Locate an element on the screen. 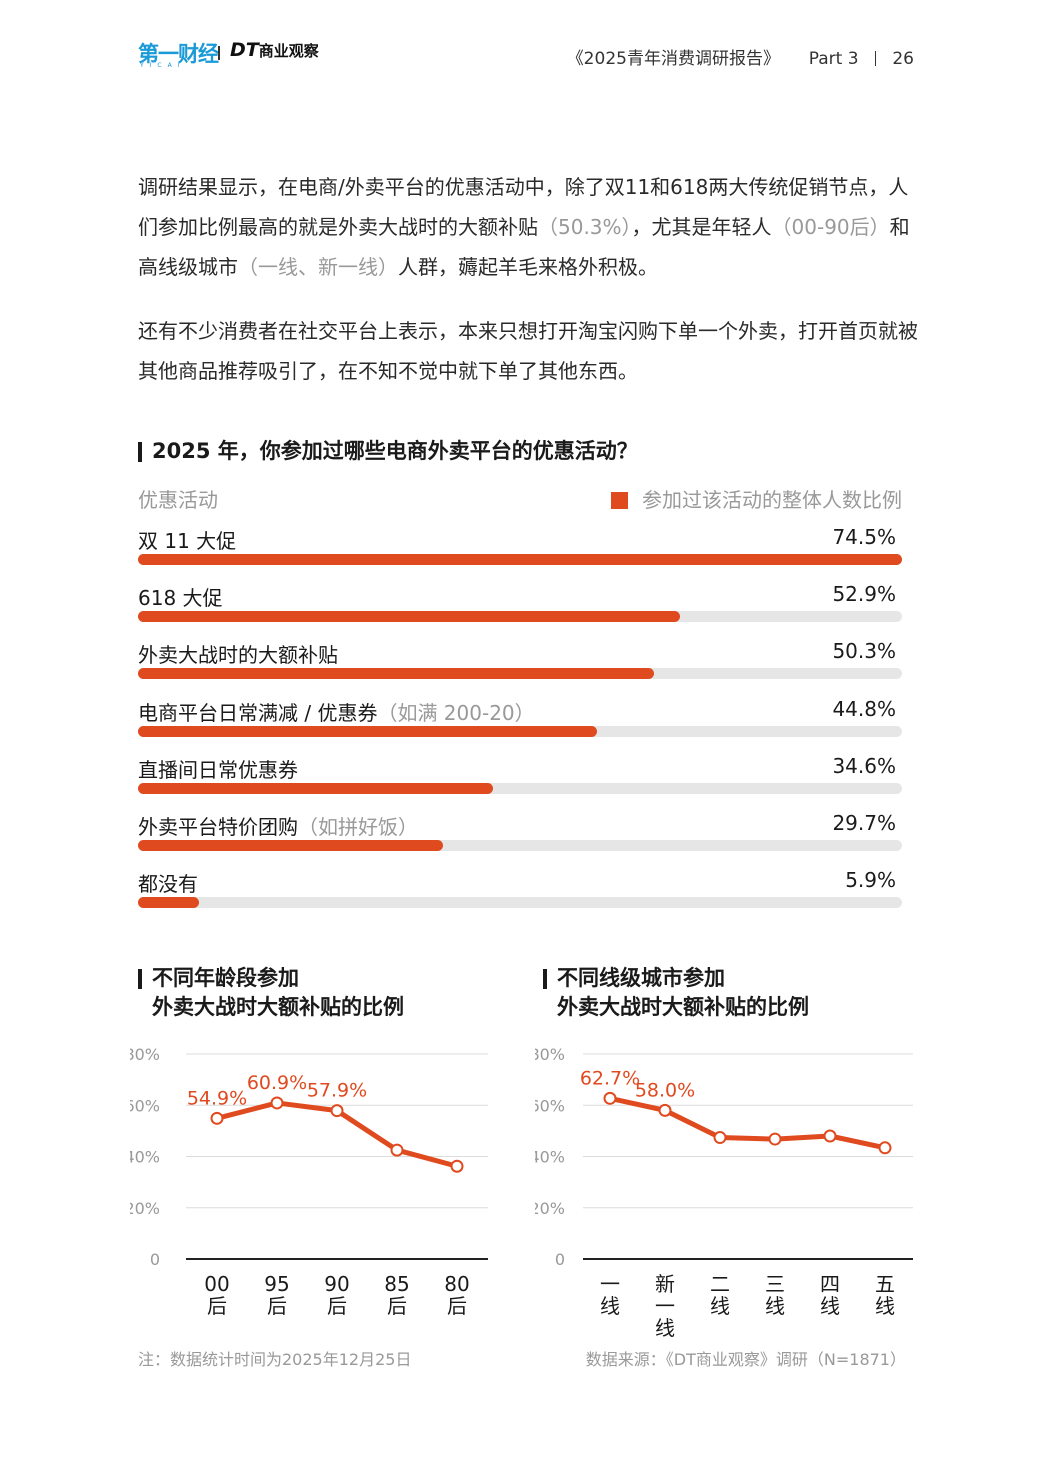 The height and width of the screenshot is (1474, 1048). bar-value-label: 5.9% is located at coordinates (870, 880).